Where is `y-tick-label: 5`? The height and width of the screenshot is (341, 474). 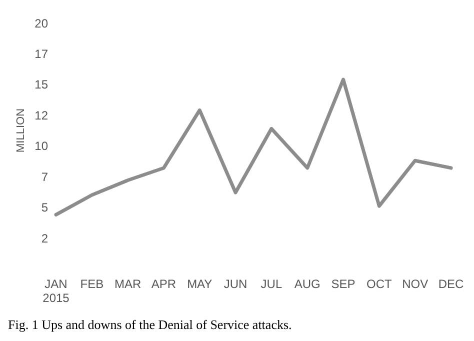
y-tick-label: 5 is located at coordinates (44, 207).